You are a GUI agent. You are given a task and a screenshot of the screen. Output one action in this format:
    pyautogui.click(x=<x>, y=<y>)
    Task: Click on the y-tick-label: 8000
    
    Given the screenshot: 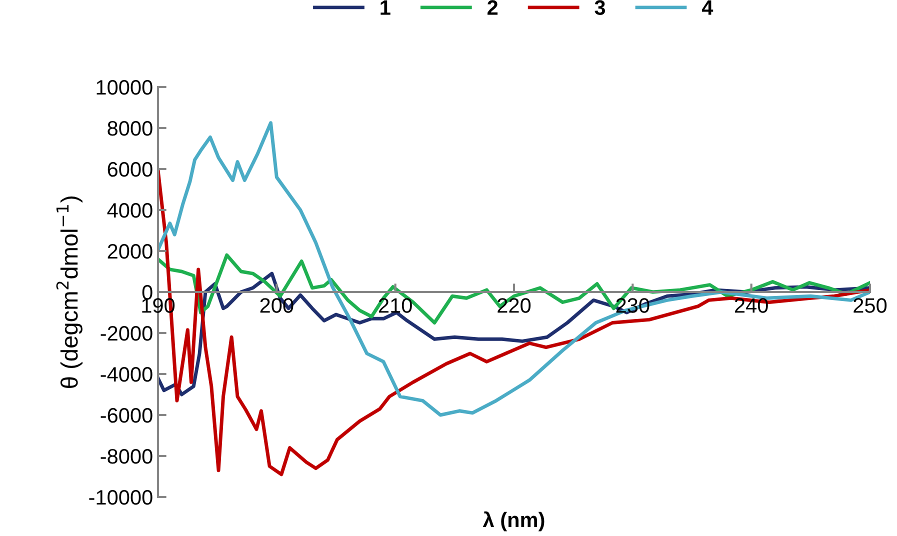 What is the action you would take?
    pyautogui.click(x=130, y=128)
    